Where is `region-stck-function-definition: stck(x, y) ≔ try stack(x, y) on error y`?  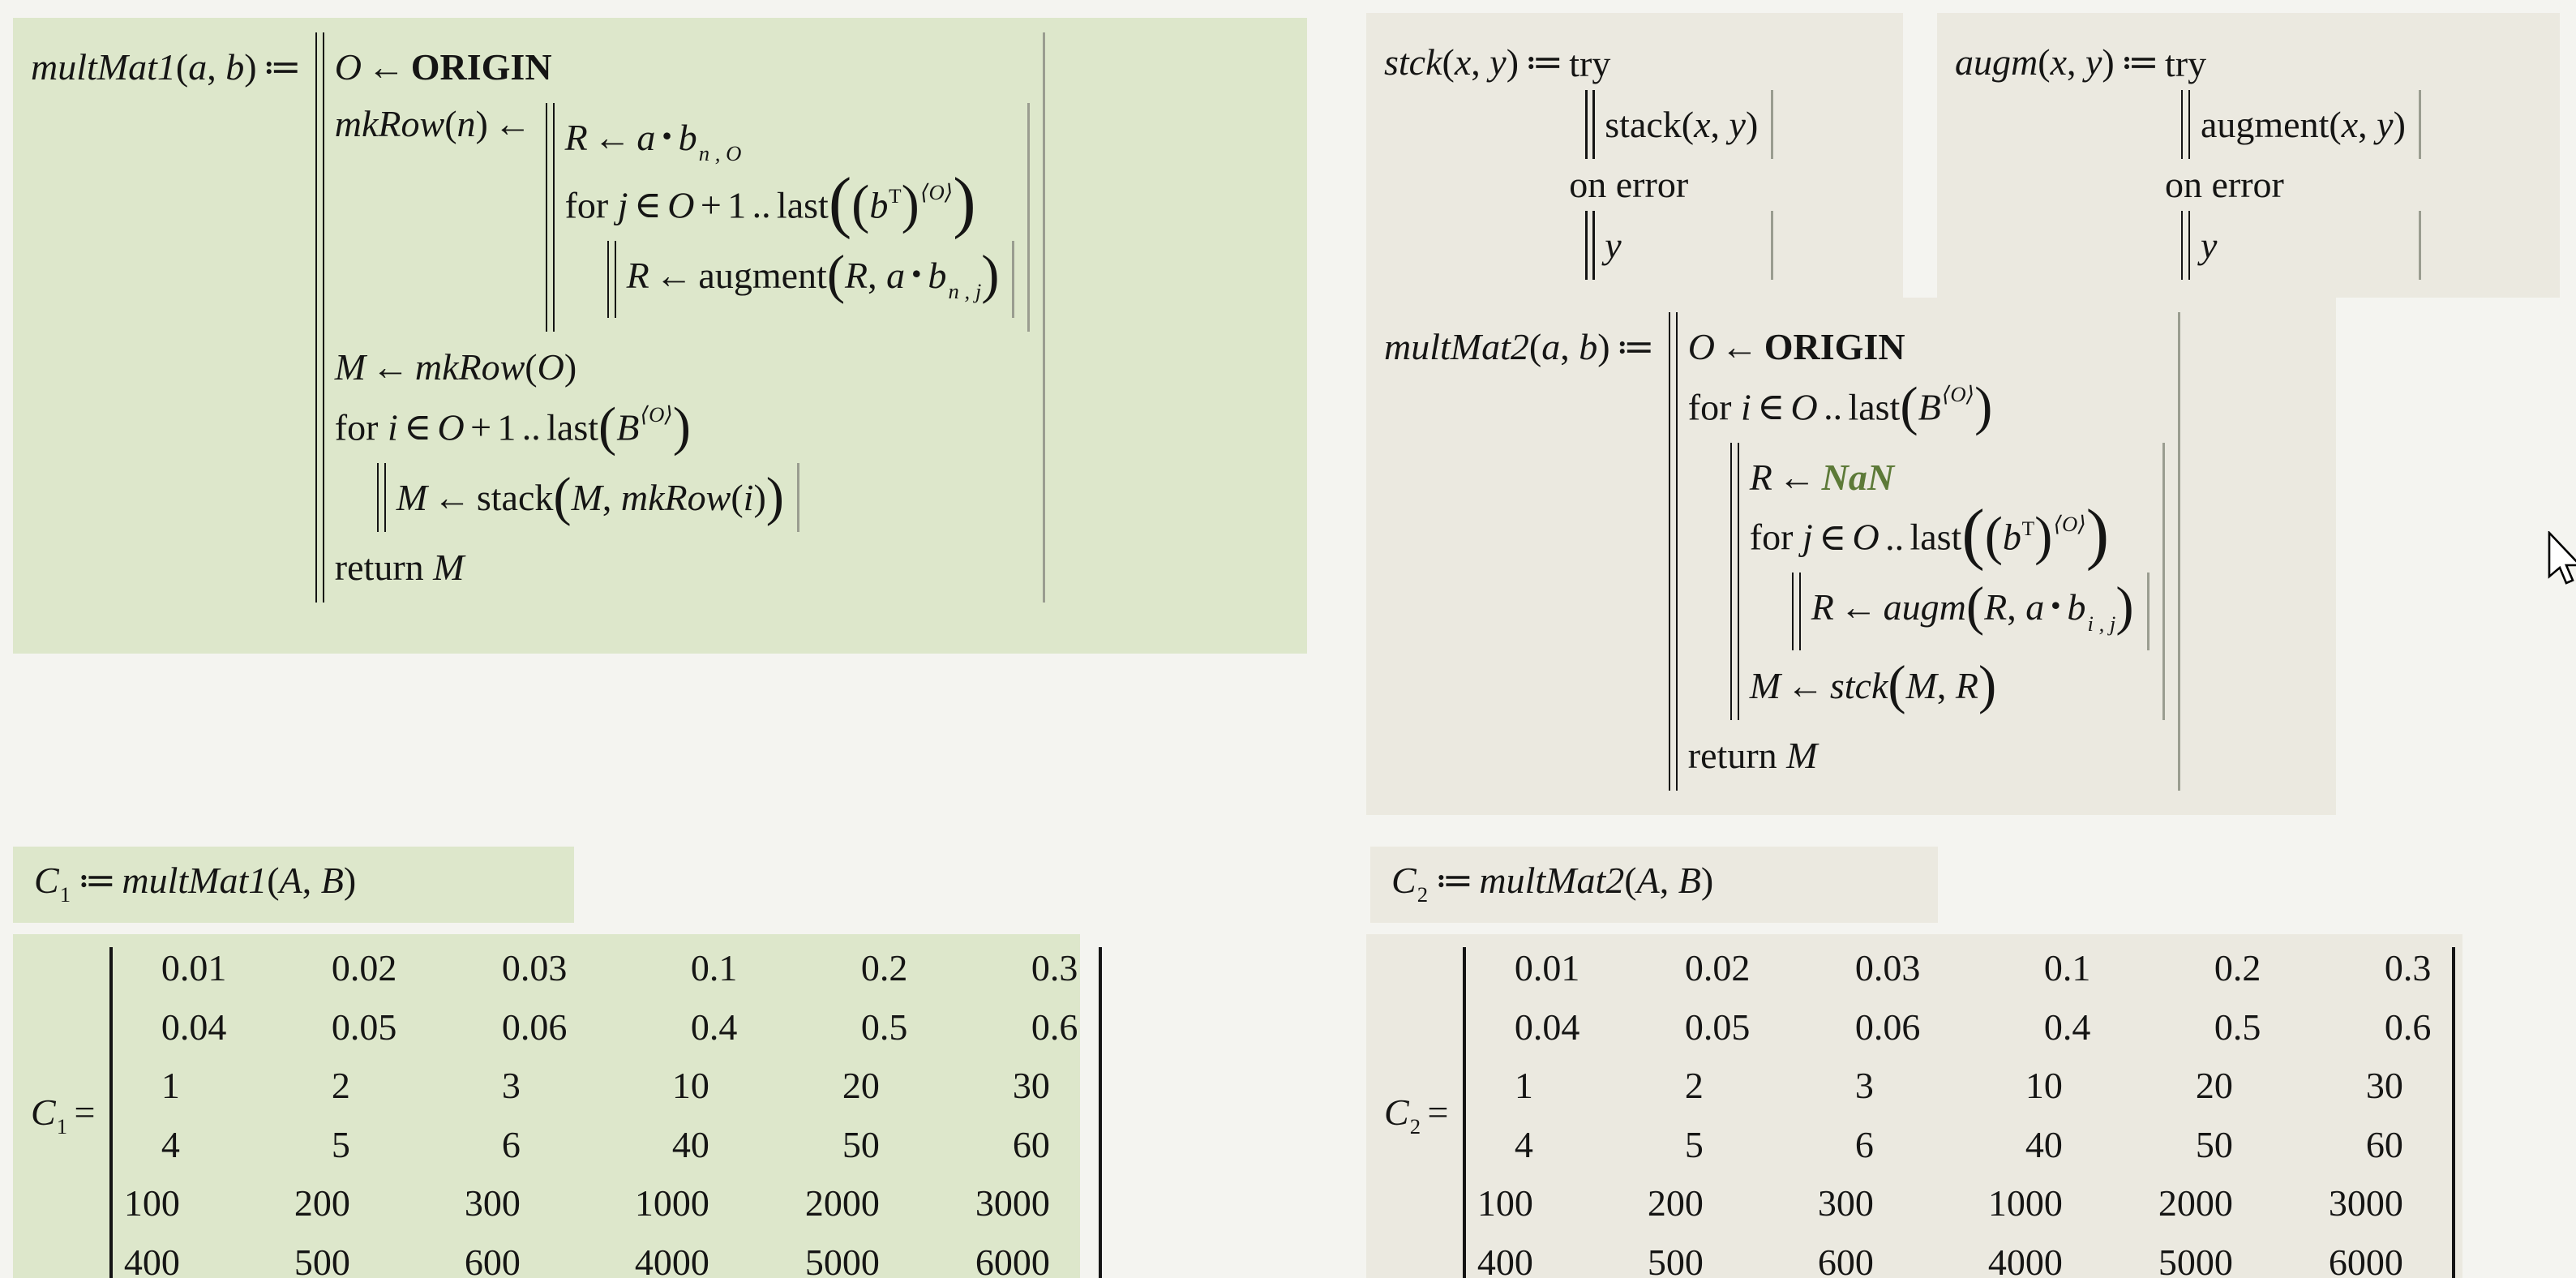
region-stck-function-definition: stck(x, y) ≔ try stack(x, y) on error y is located at coordinates (1634, 155).